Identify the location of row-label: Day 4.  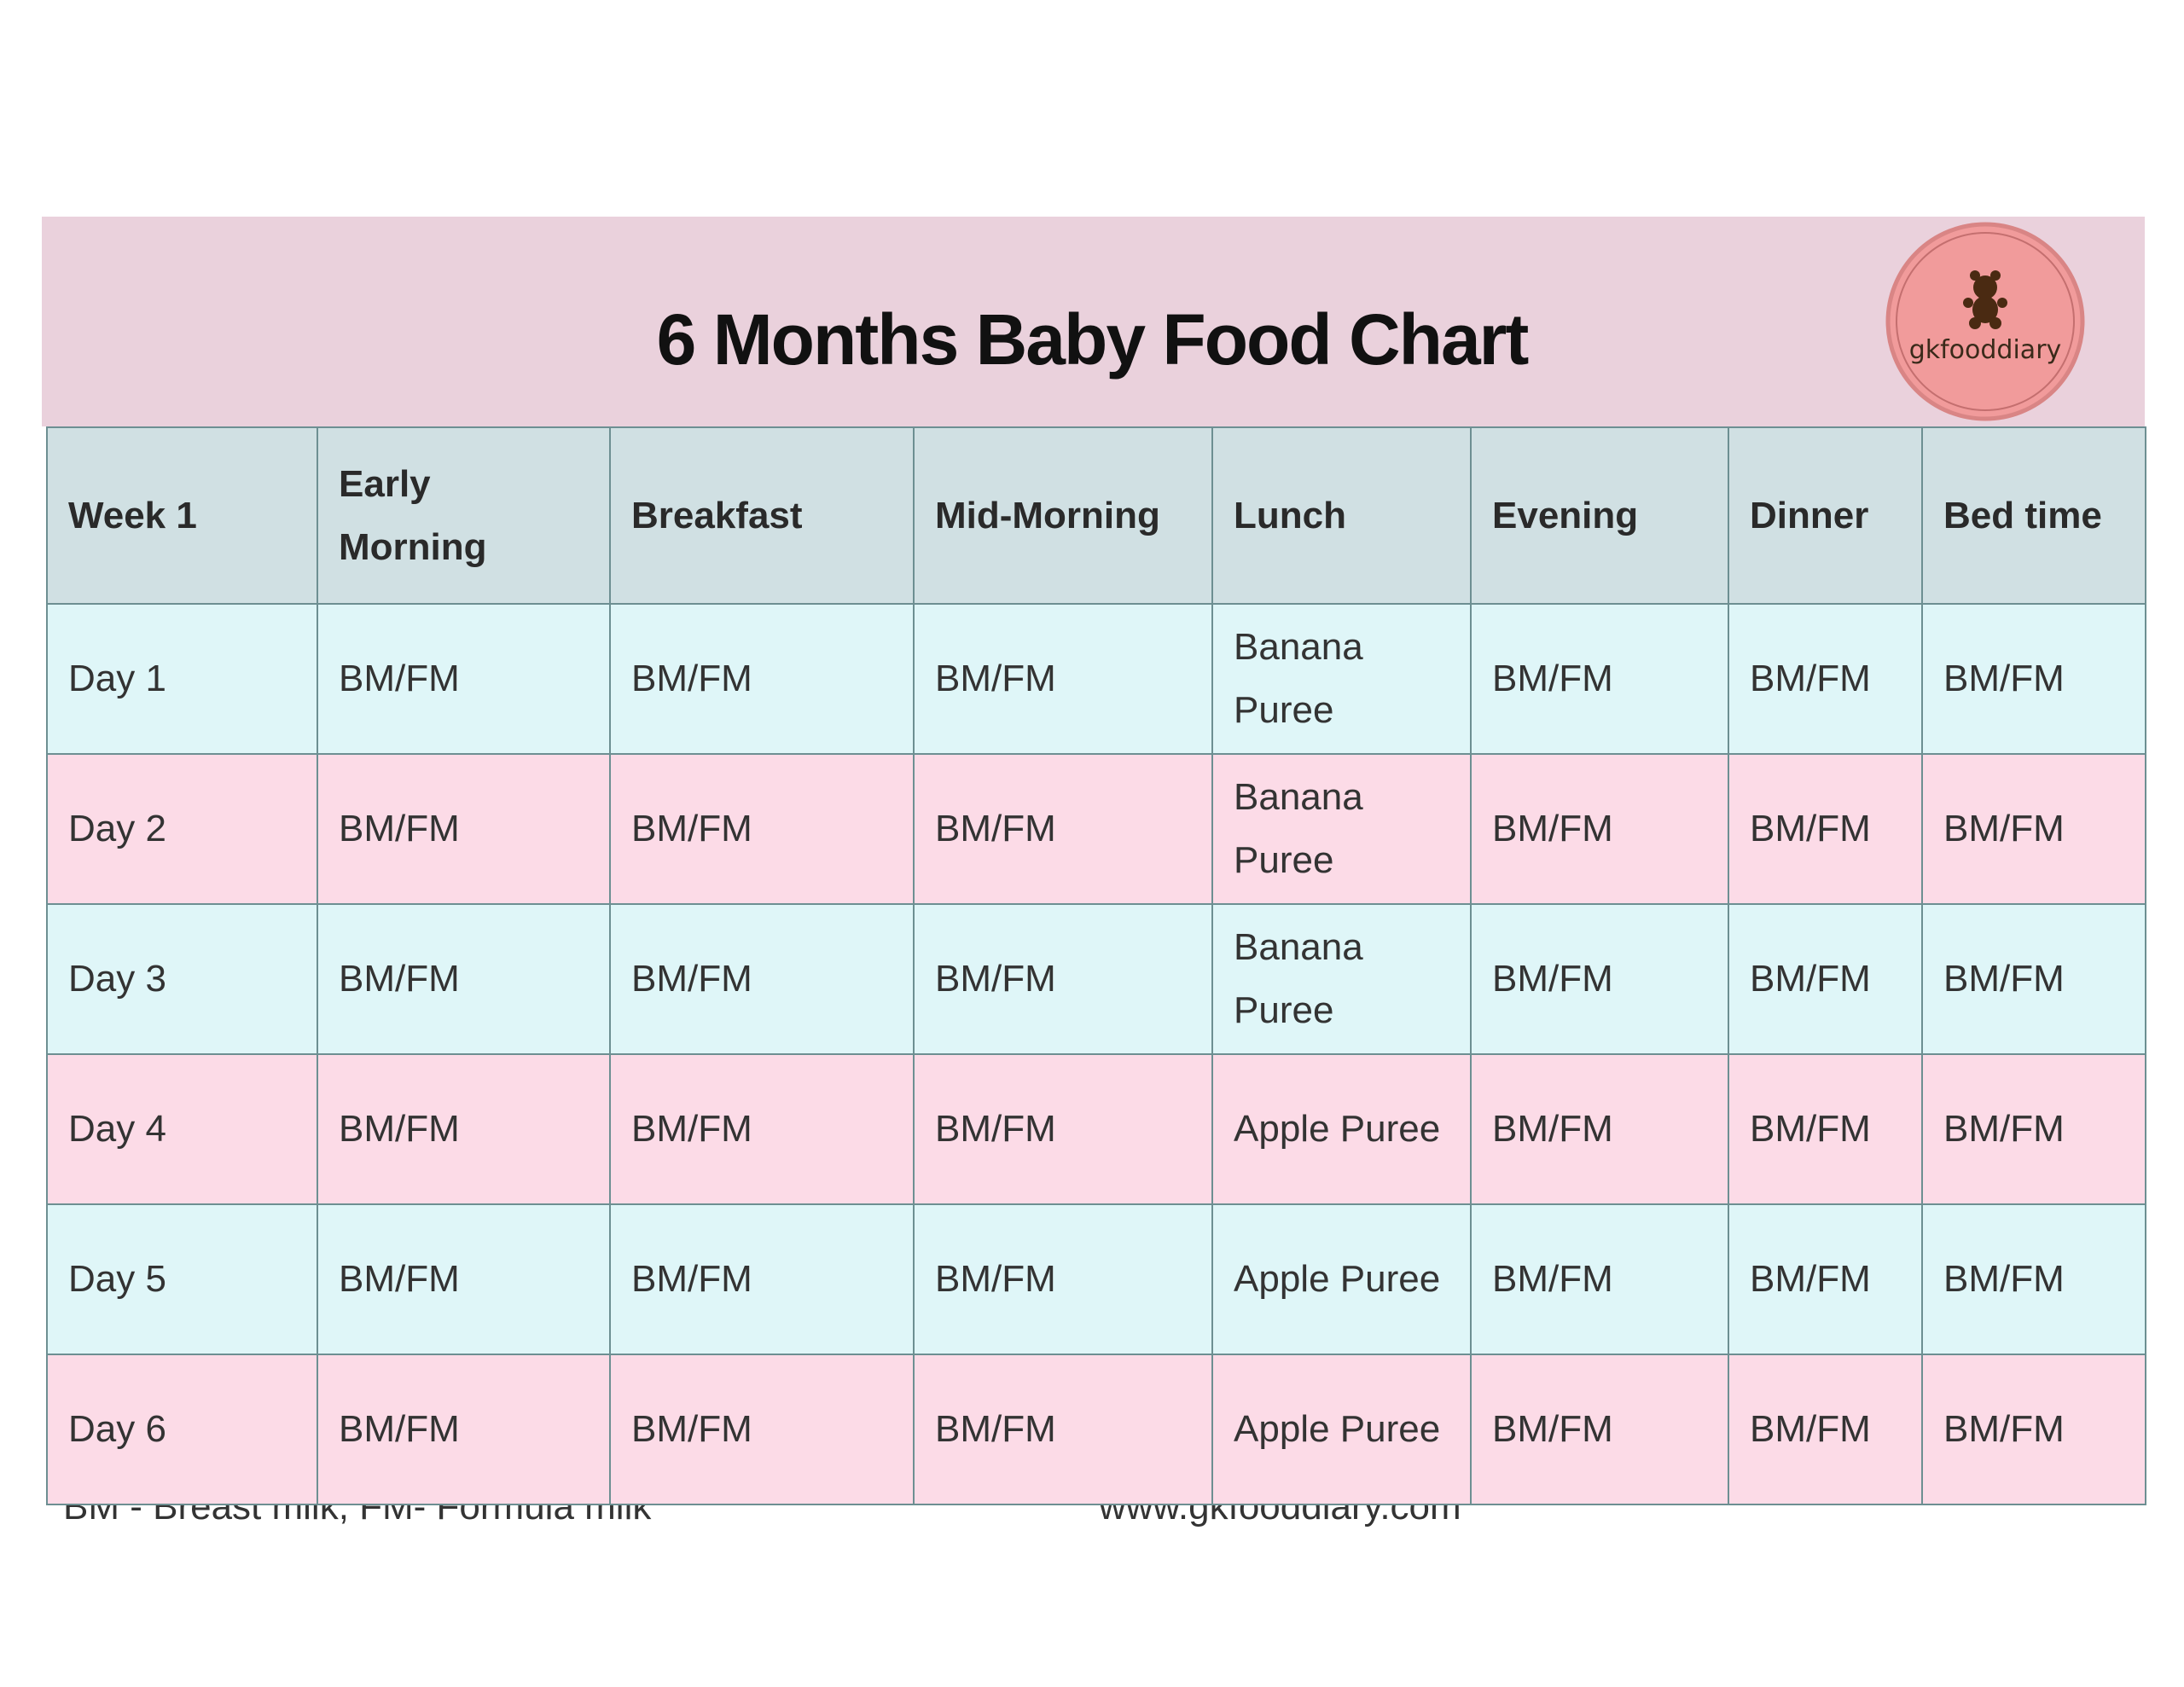
(182, 1129).